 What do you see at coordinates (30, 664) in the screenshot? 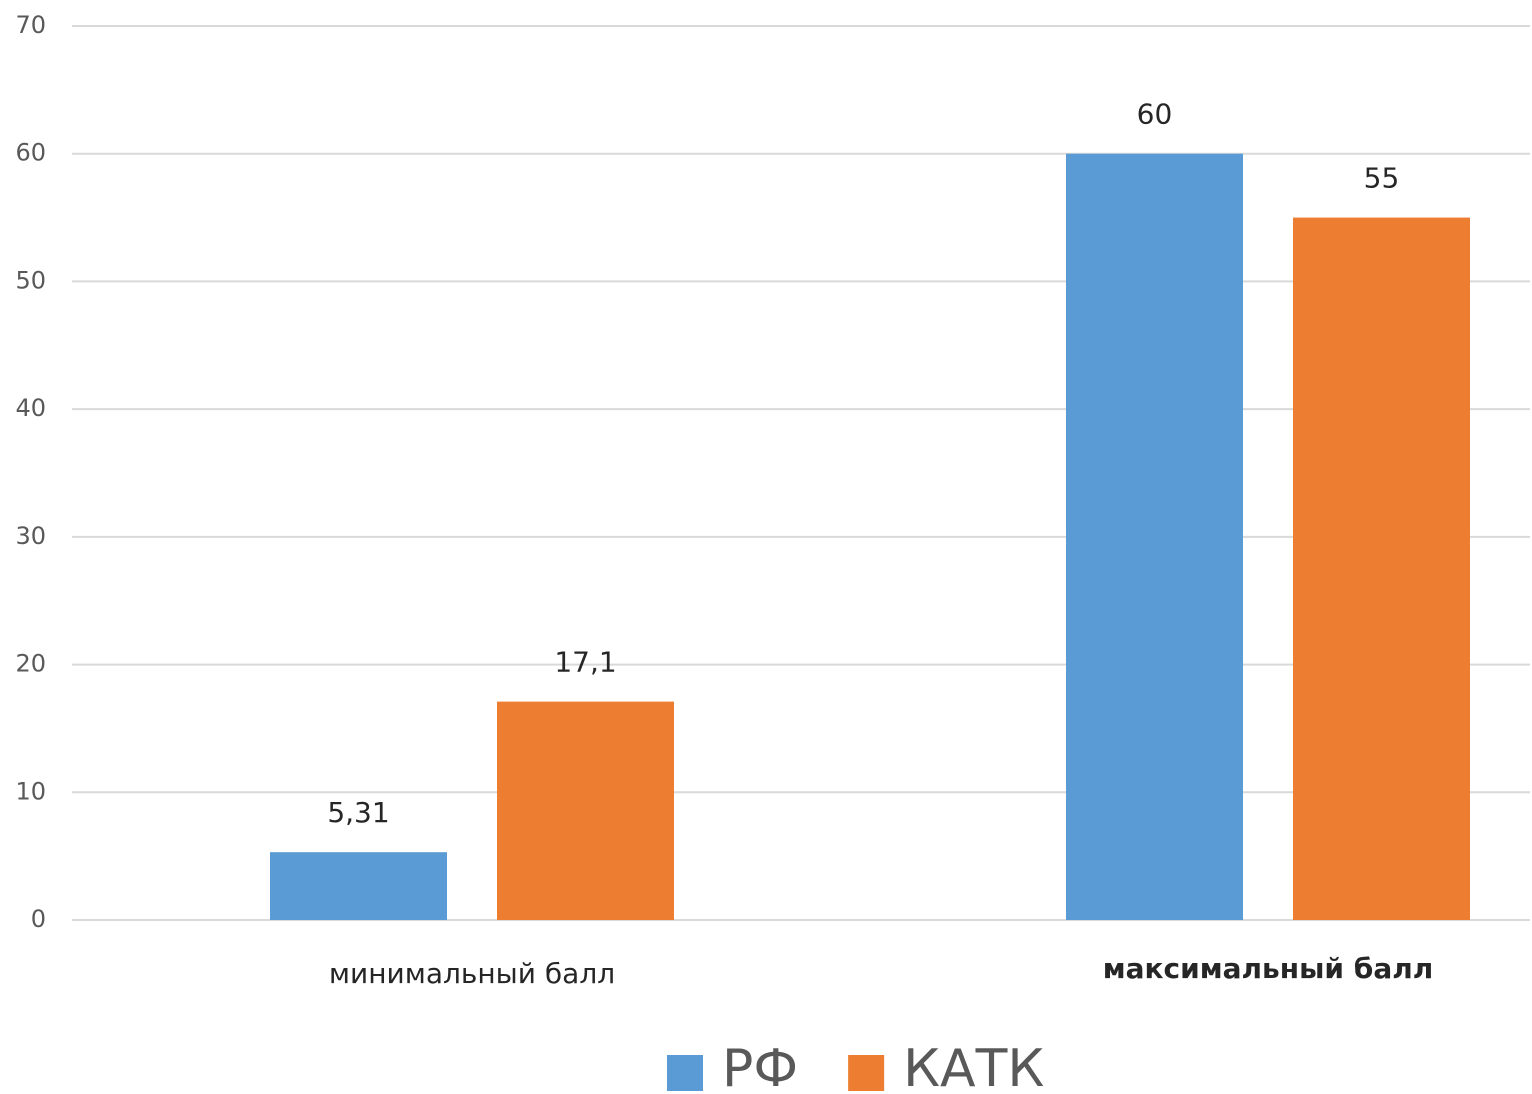
I see `y-tick-label: 20` at bounding box center [30, 664].